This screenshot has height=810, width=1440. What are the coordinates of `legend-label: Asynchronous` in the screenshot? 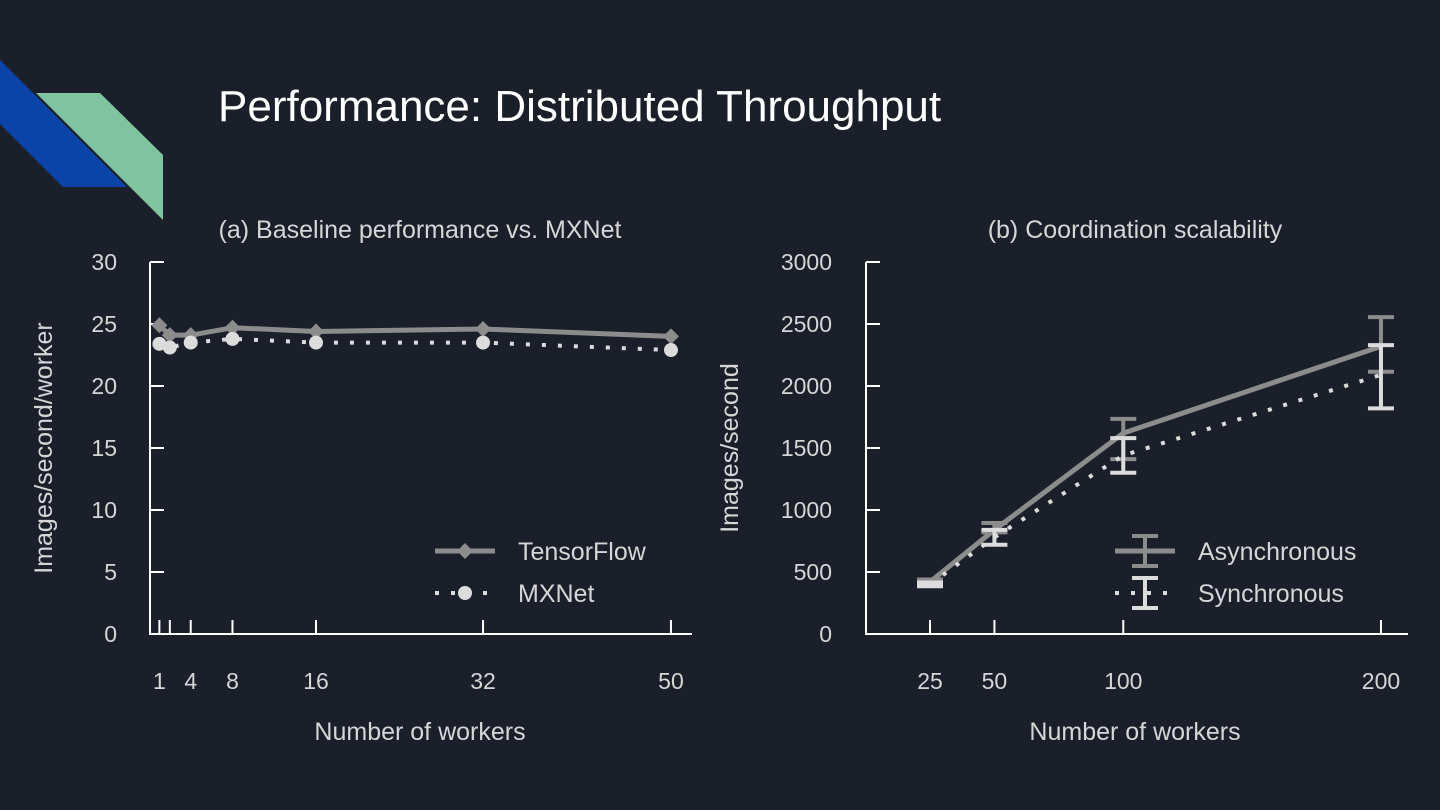 It's located at (1277, 552).